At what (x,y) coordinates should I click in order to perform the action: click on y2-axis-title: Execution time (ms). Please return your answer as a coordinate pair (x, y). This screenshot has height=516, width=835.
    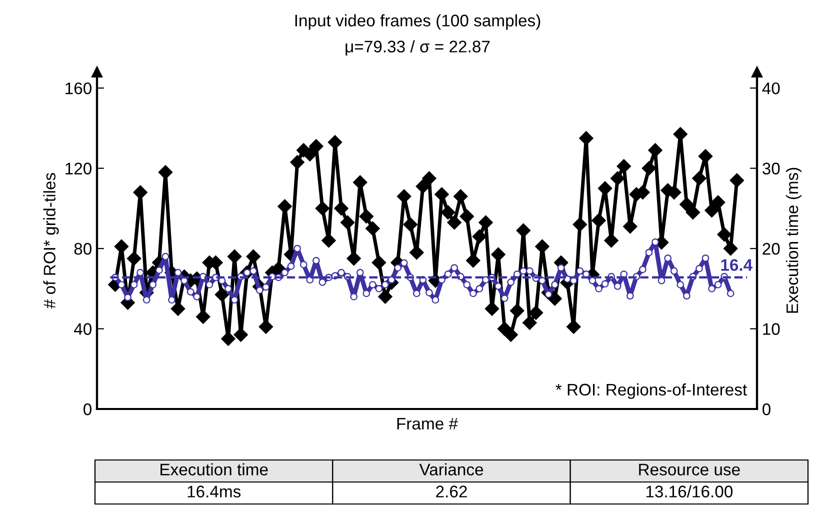
    Looking at the image, I should click on (794, 240).